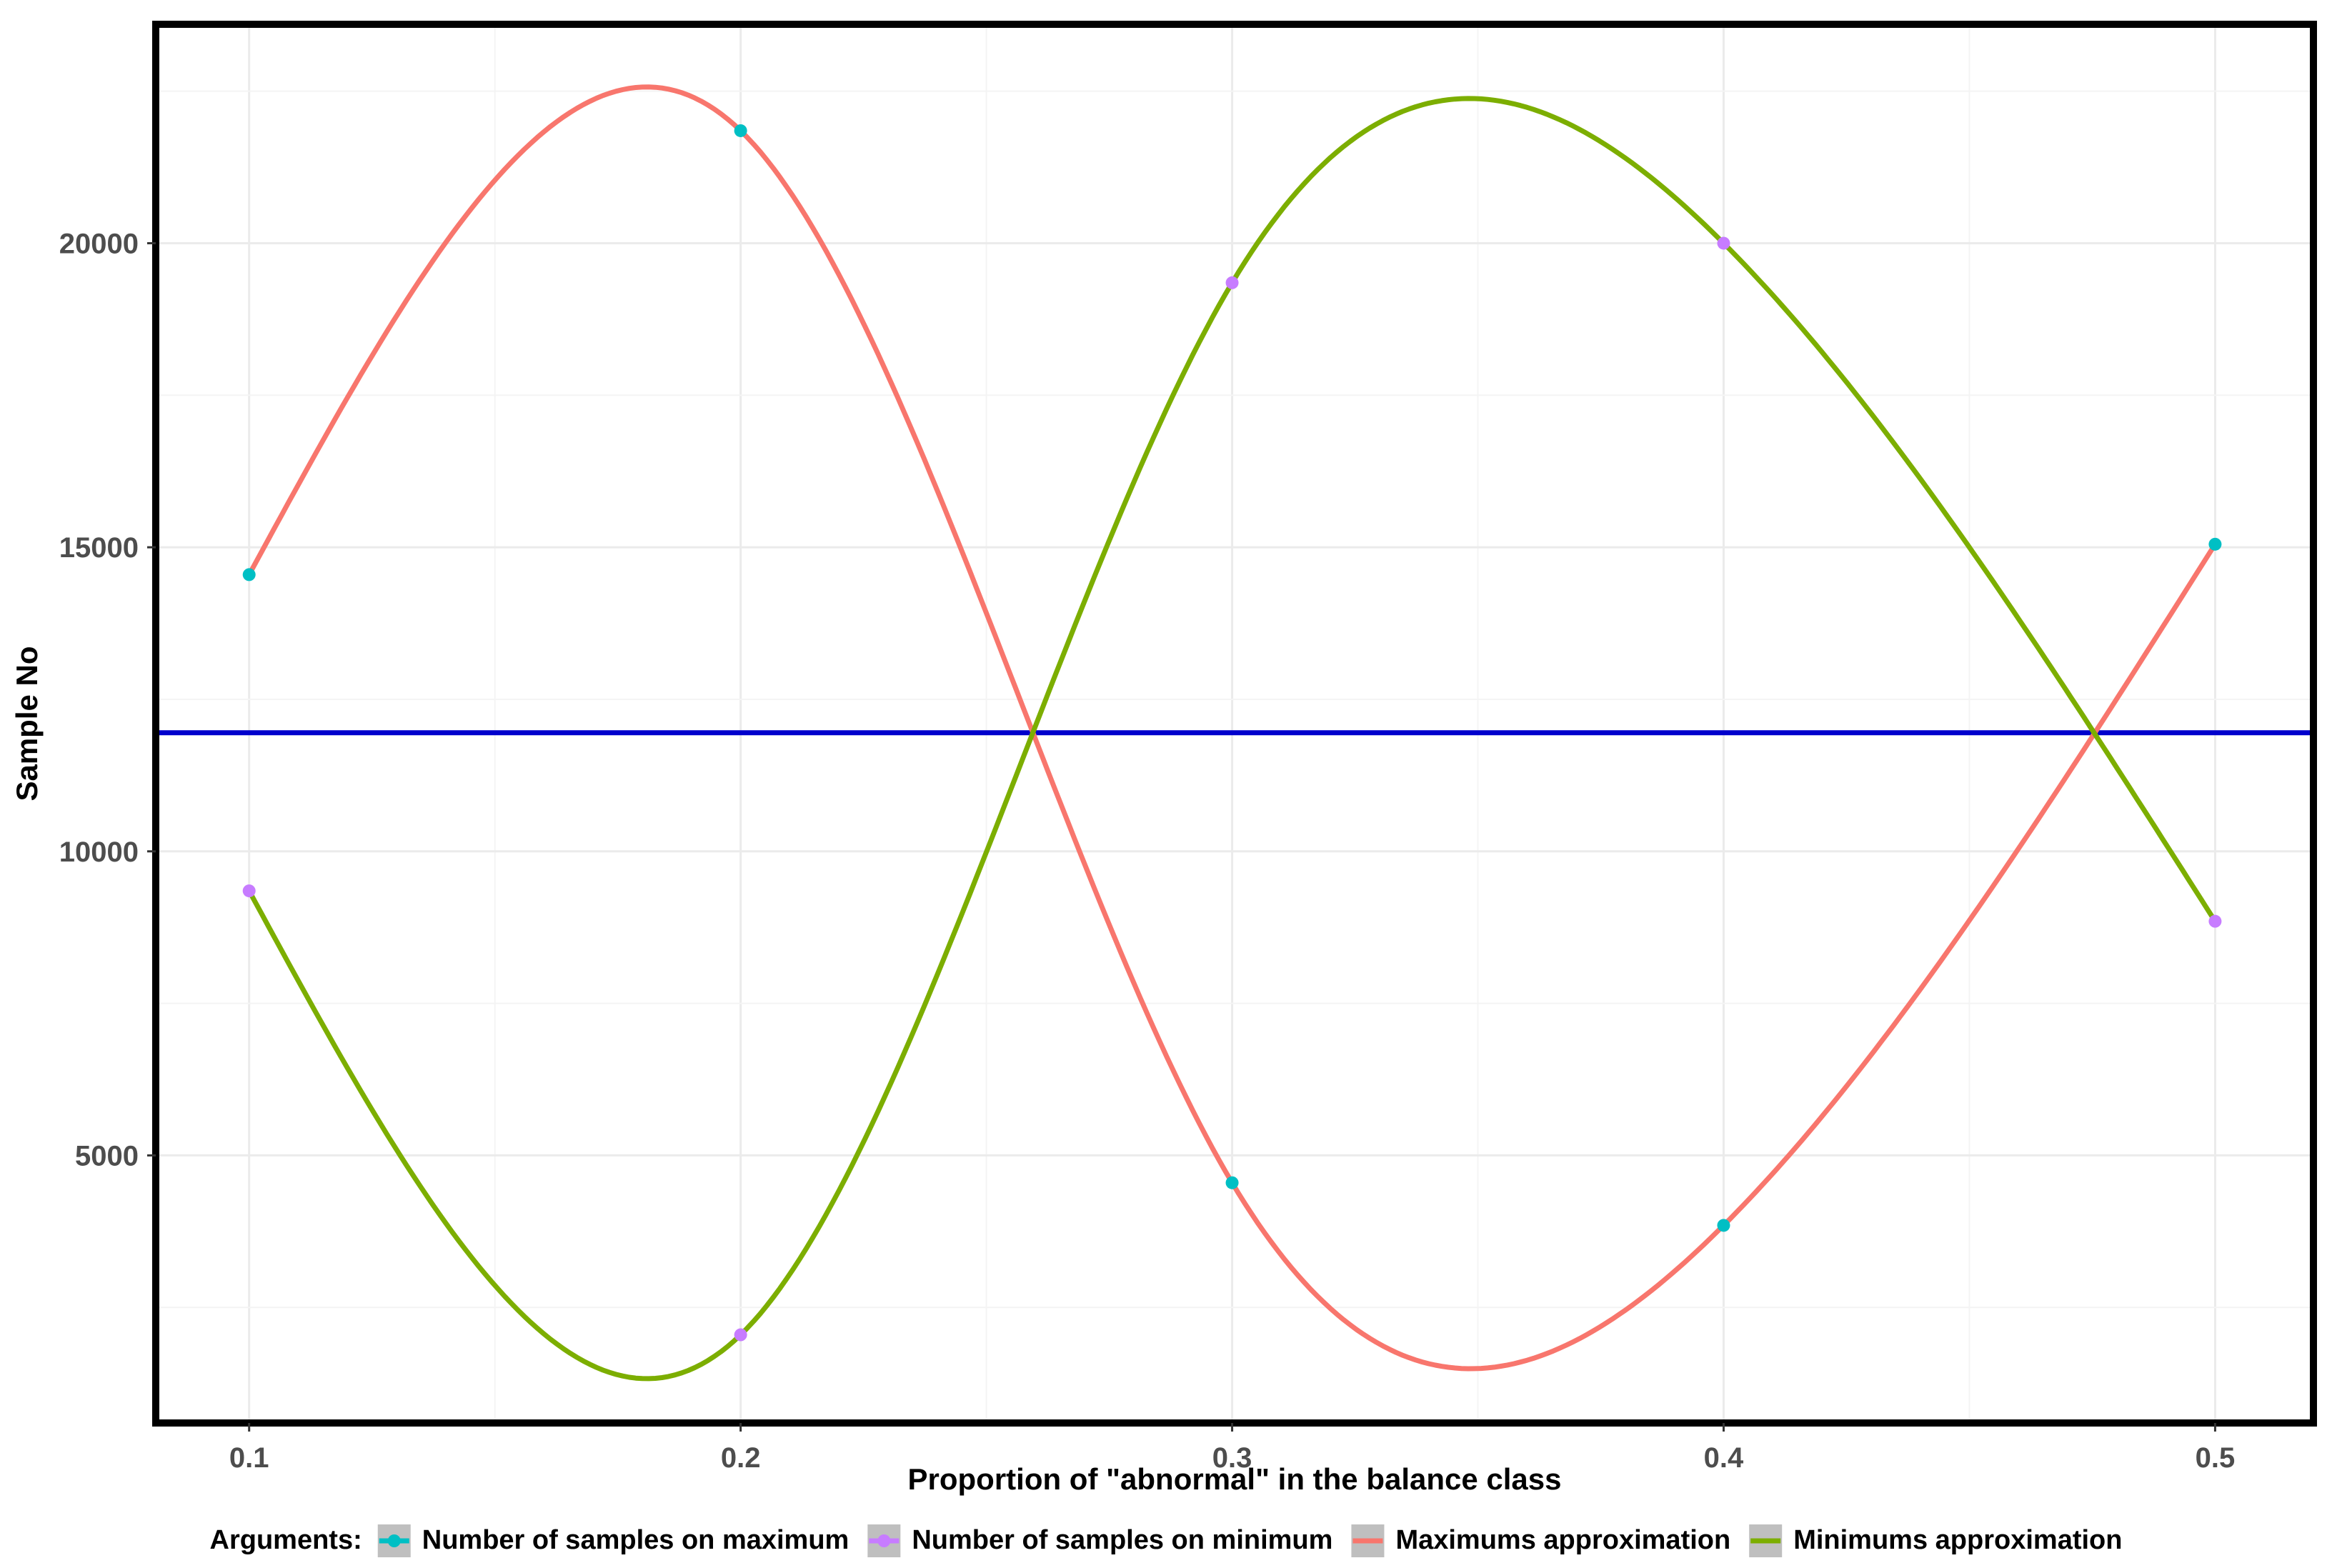 The width and height of the screenshot is (2332, 1568). What do you see at coordinates (107, 1156) in the screenshot?
I see `y-tick-label: 5000` at bounding box center [107, 1156].